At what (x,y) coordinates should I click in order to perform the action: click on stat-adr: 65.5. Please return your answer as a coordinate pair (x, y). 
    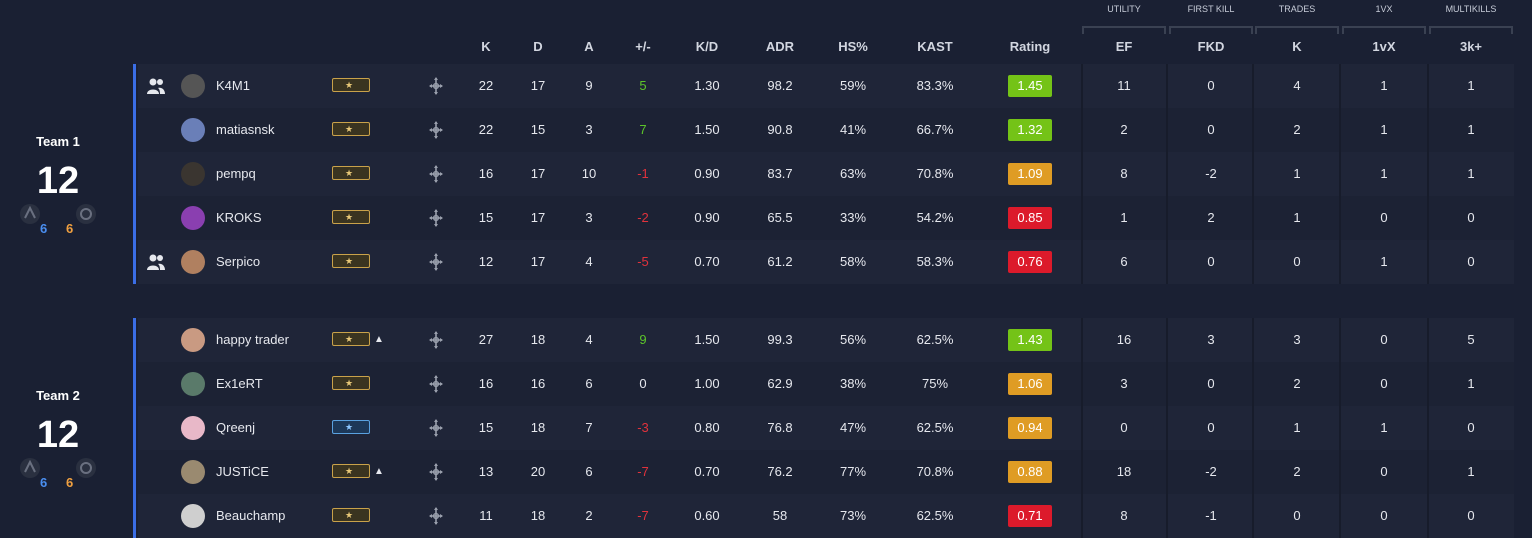
    Looking at the image, I should click on (780, 217).